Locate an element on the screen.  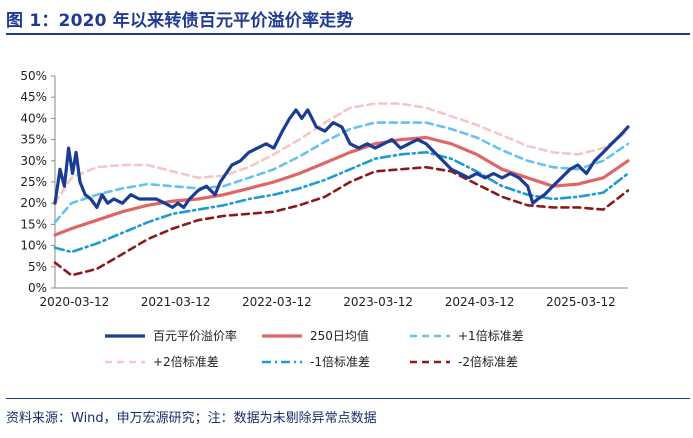
y-tick-label: 50% is located at coordinates (33, 76).